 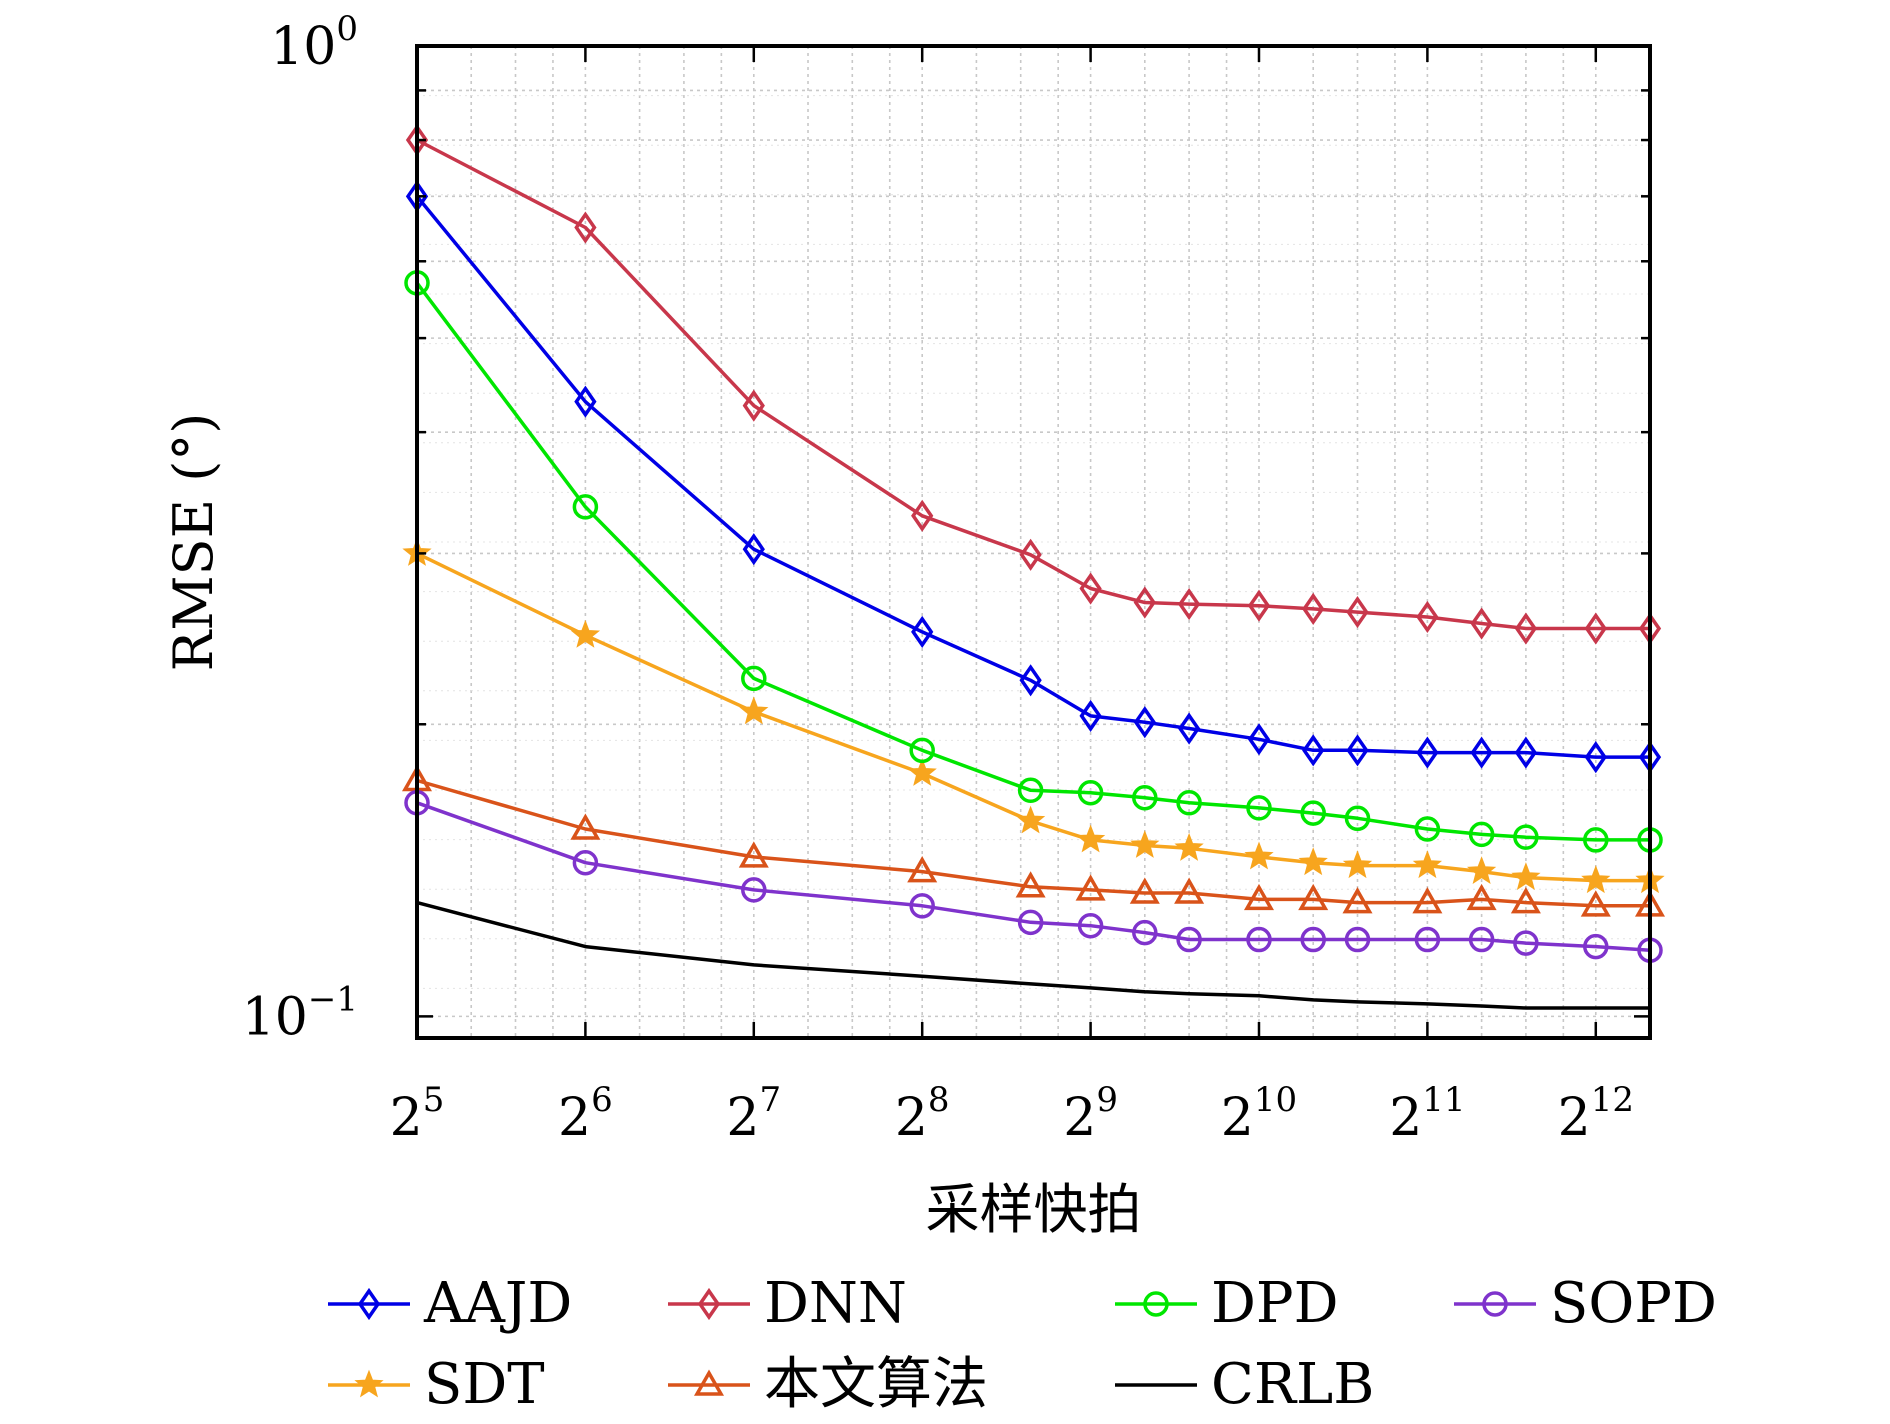 What do you see at coordinates (876, 1384) in the screenshot?
I see `legend-label: 本文算法` at bounding box center [876, 1384].